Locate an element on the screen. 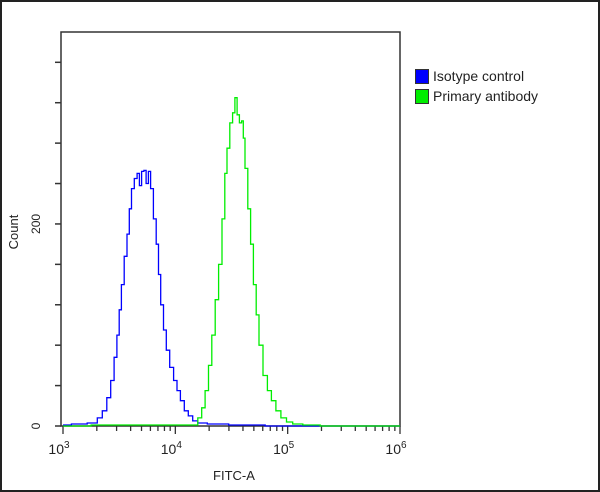  x-tick-label: 10⁵ is located at coordinates (284, 448).